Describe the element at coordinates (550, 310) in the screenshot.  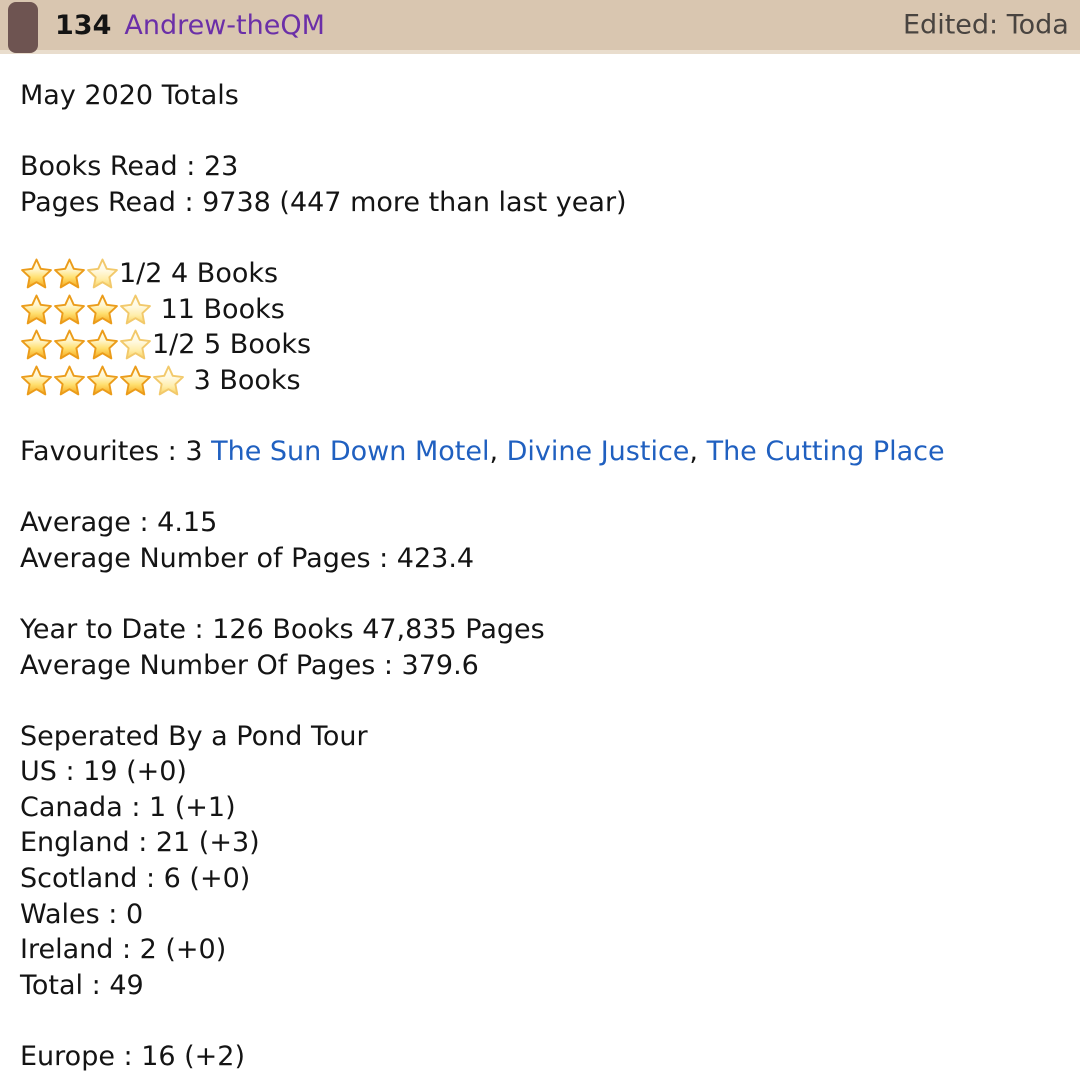
I see `star-rating-row: 11 Books` at that location.